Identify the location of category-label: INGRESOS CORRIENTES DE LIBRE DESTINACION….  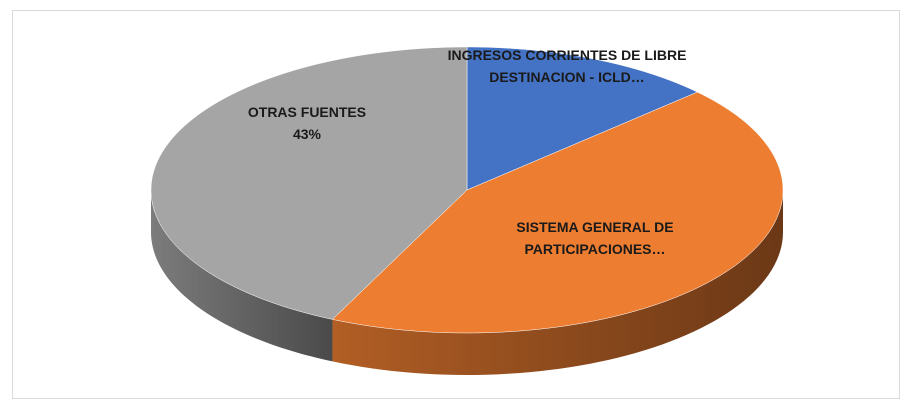
(567, 66).